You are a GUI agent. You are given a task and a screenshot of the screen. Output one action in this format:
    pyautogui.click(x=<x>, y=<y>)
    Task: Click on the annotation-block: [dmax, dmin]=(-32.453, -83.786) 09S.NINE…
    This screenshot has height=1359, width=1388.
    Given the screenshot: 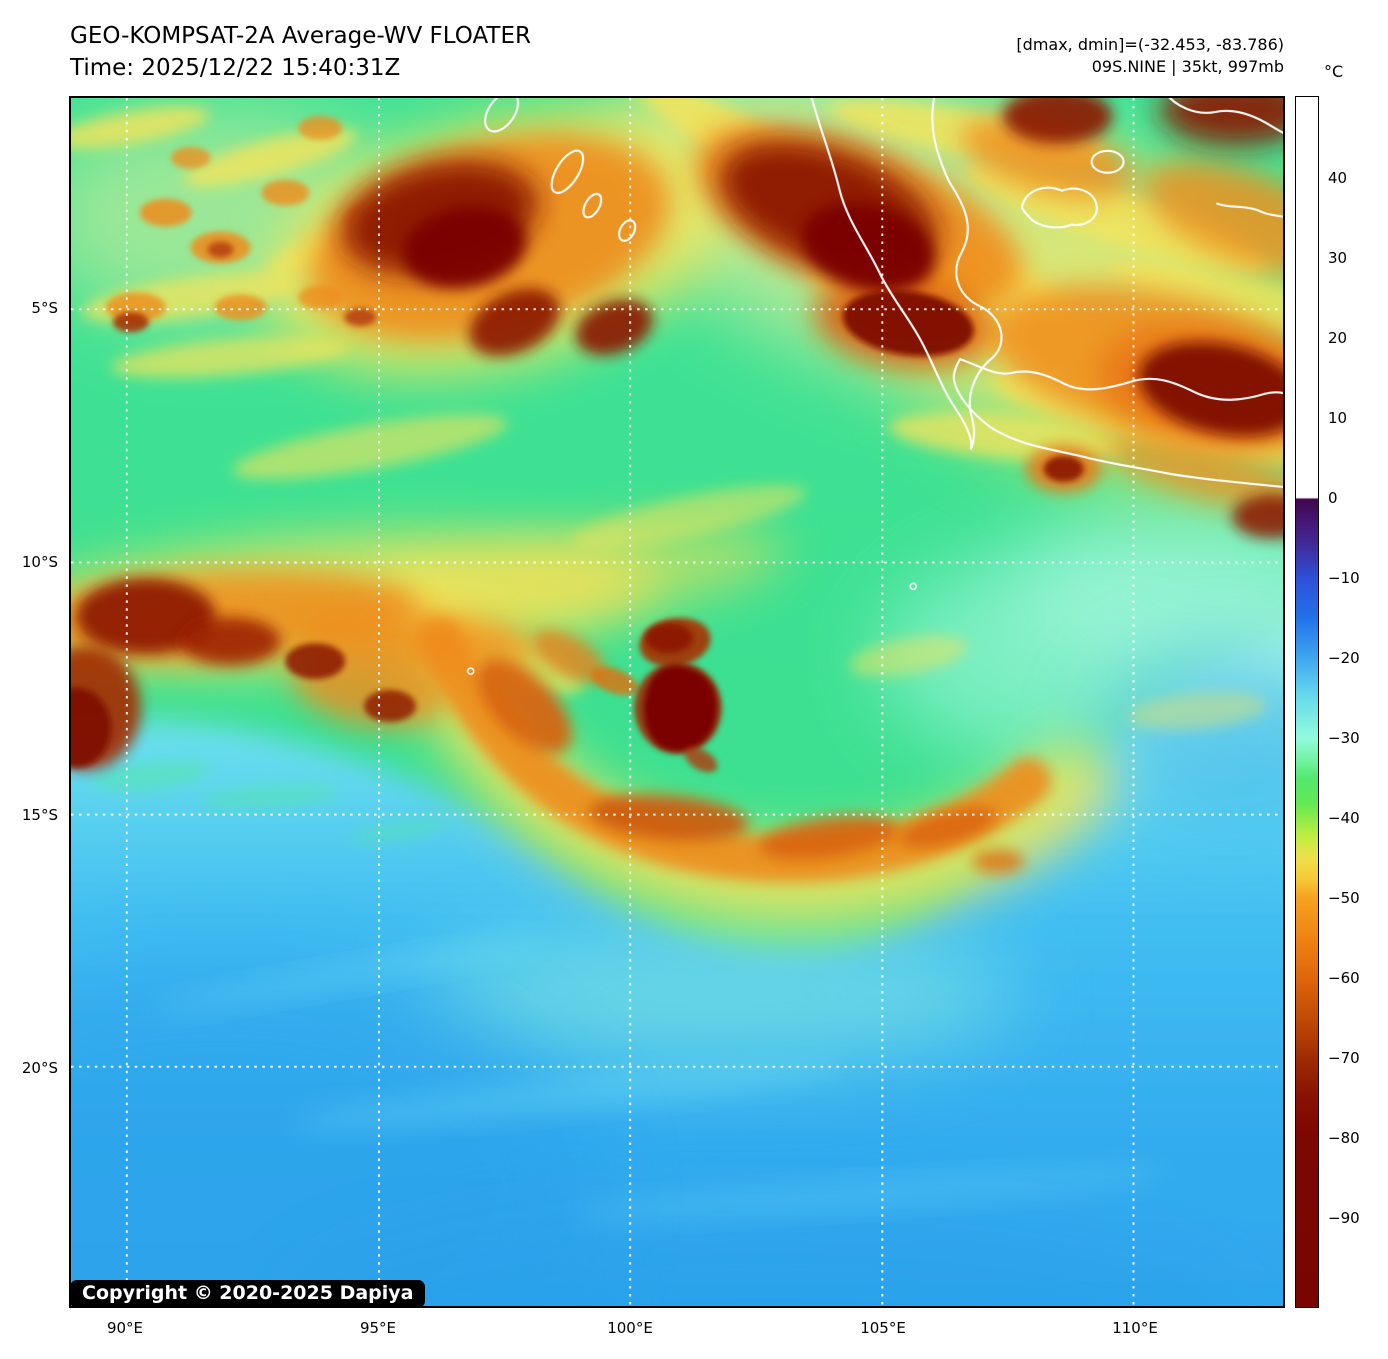 What is the action you would take?
    pyautogui.click(x=1150, y=56)
    